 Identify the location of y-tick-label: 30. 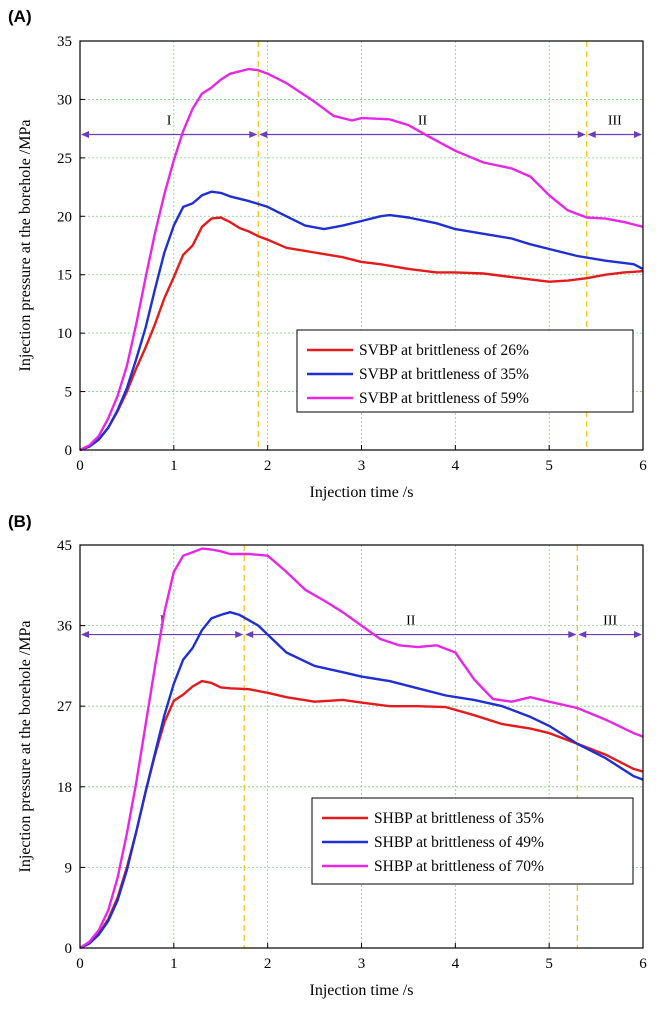
(64, 100).